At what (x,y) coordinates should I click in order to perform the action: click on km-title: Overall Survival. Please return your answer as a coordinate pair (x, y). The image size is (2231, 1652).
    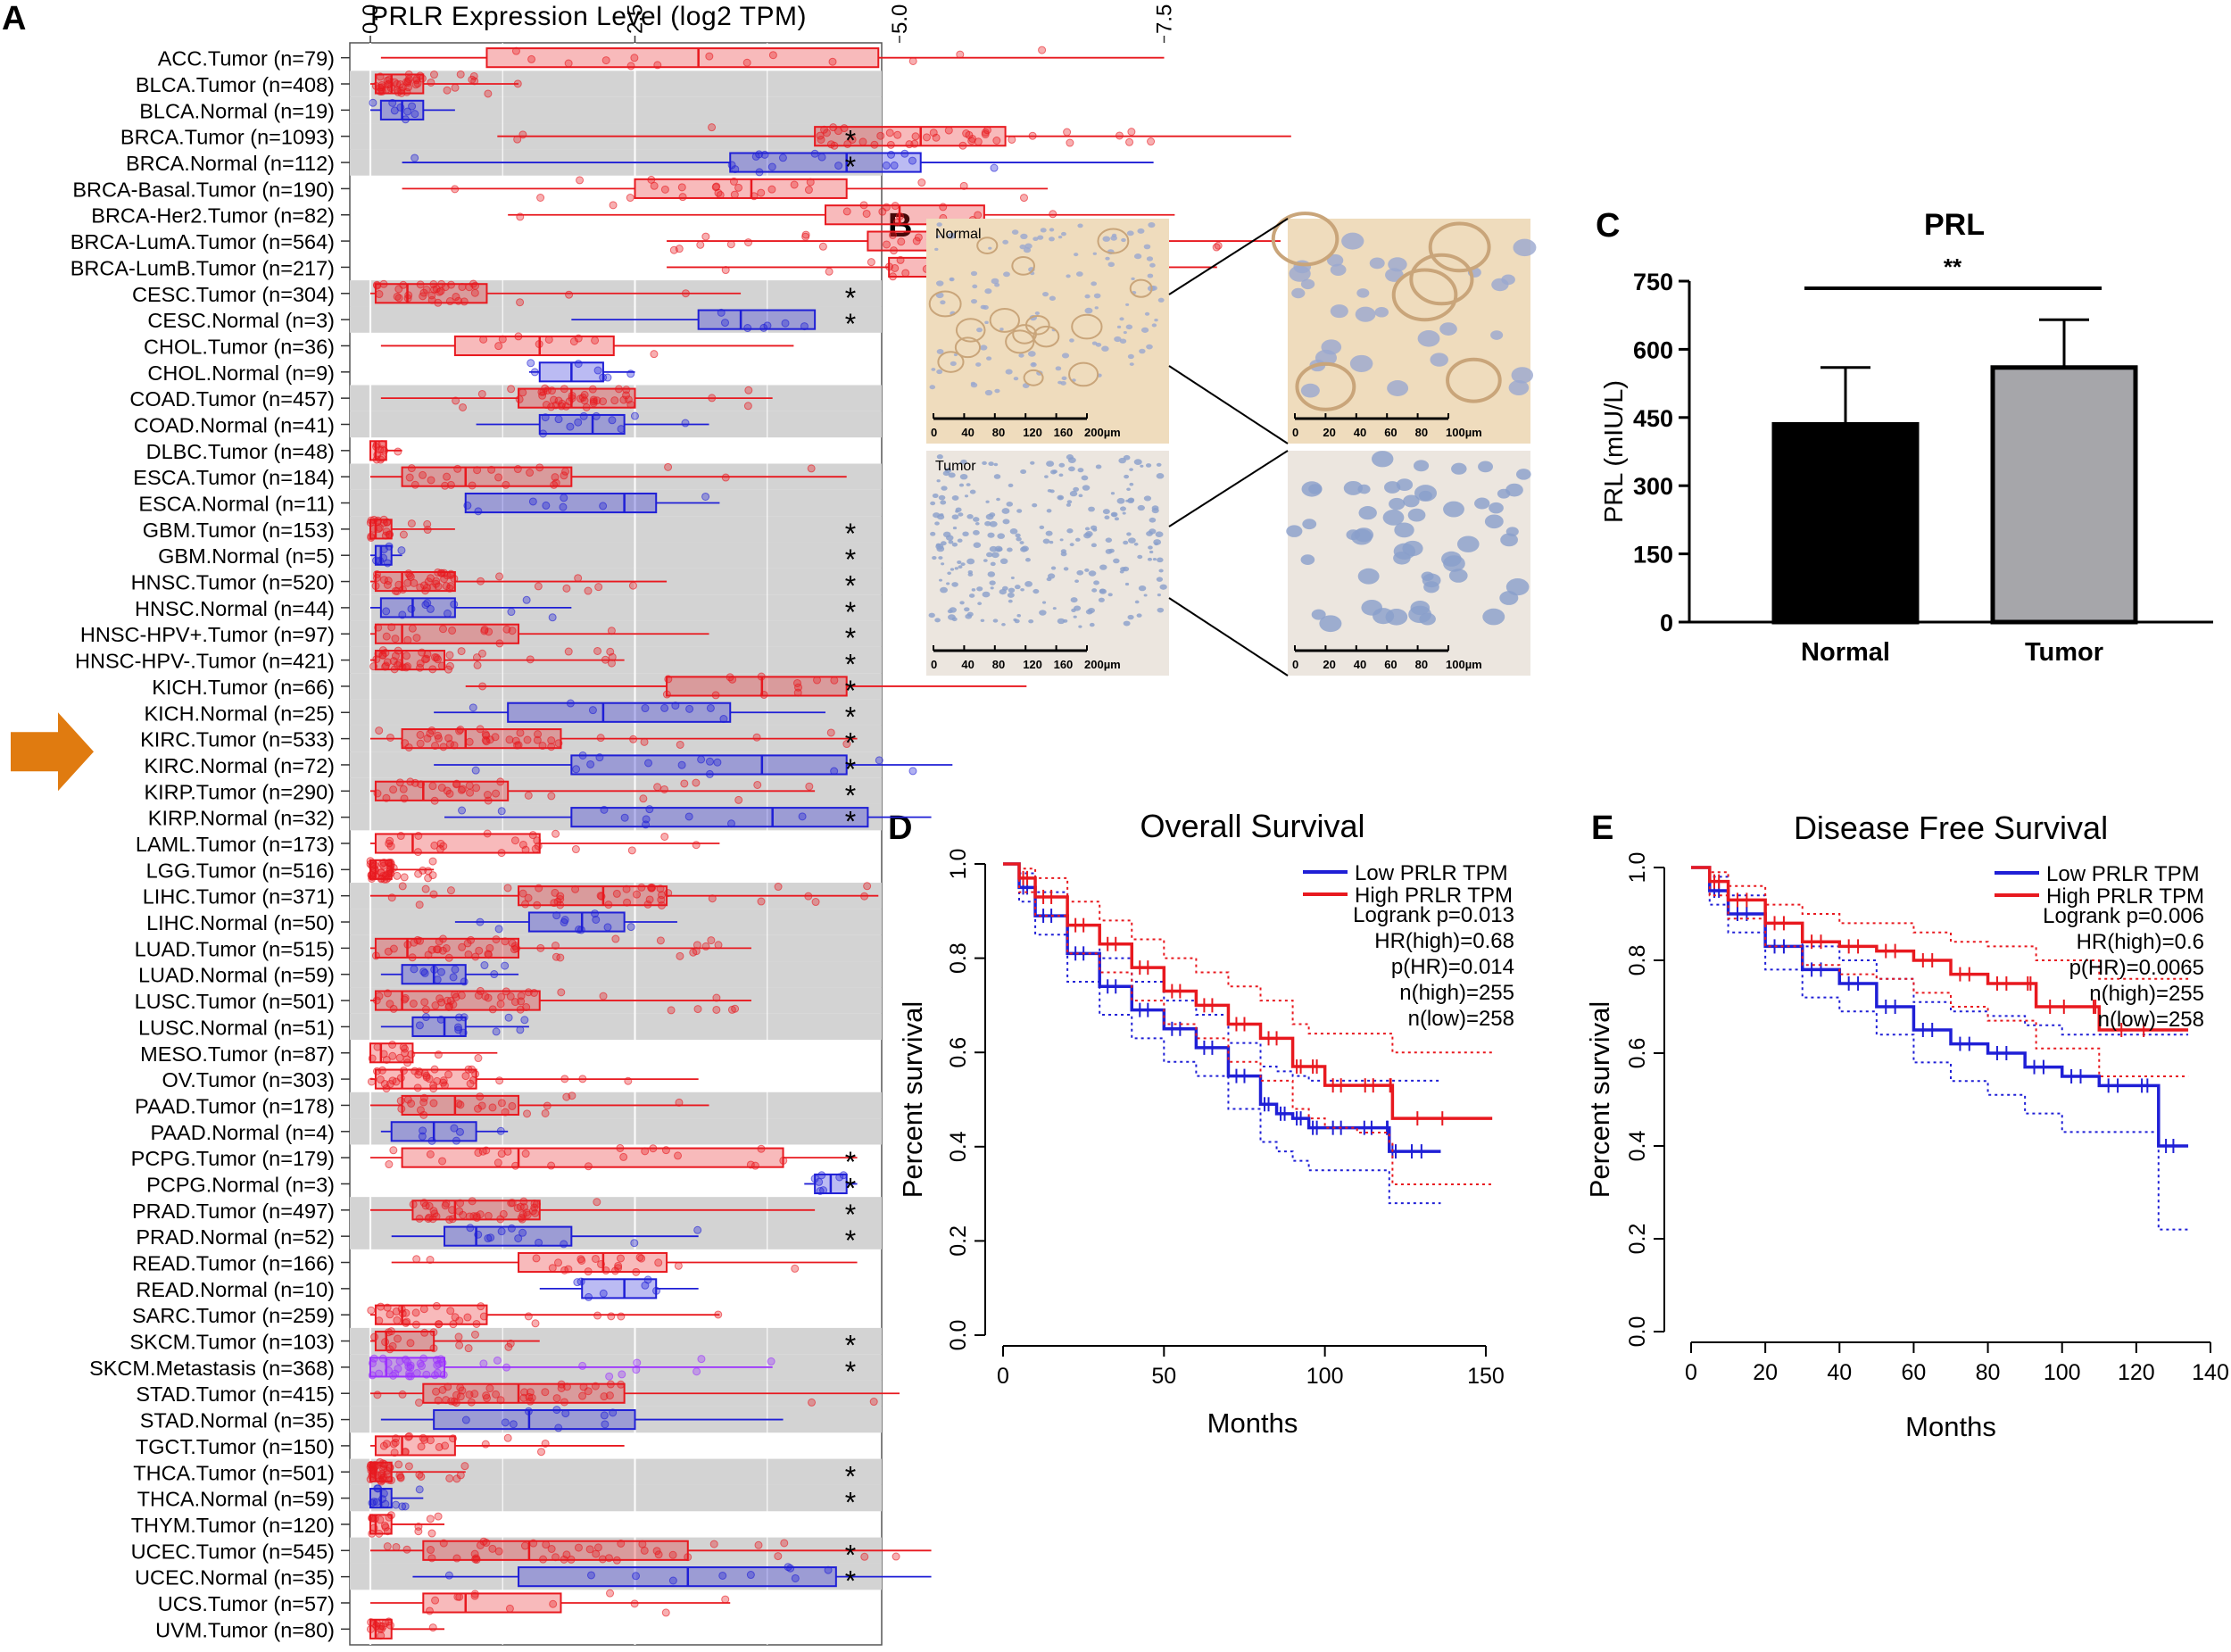
    Looking at the image, I should click on (1252, 826).